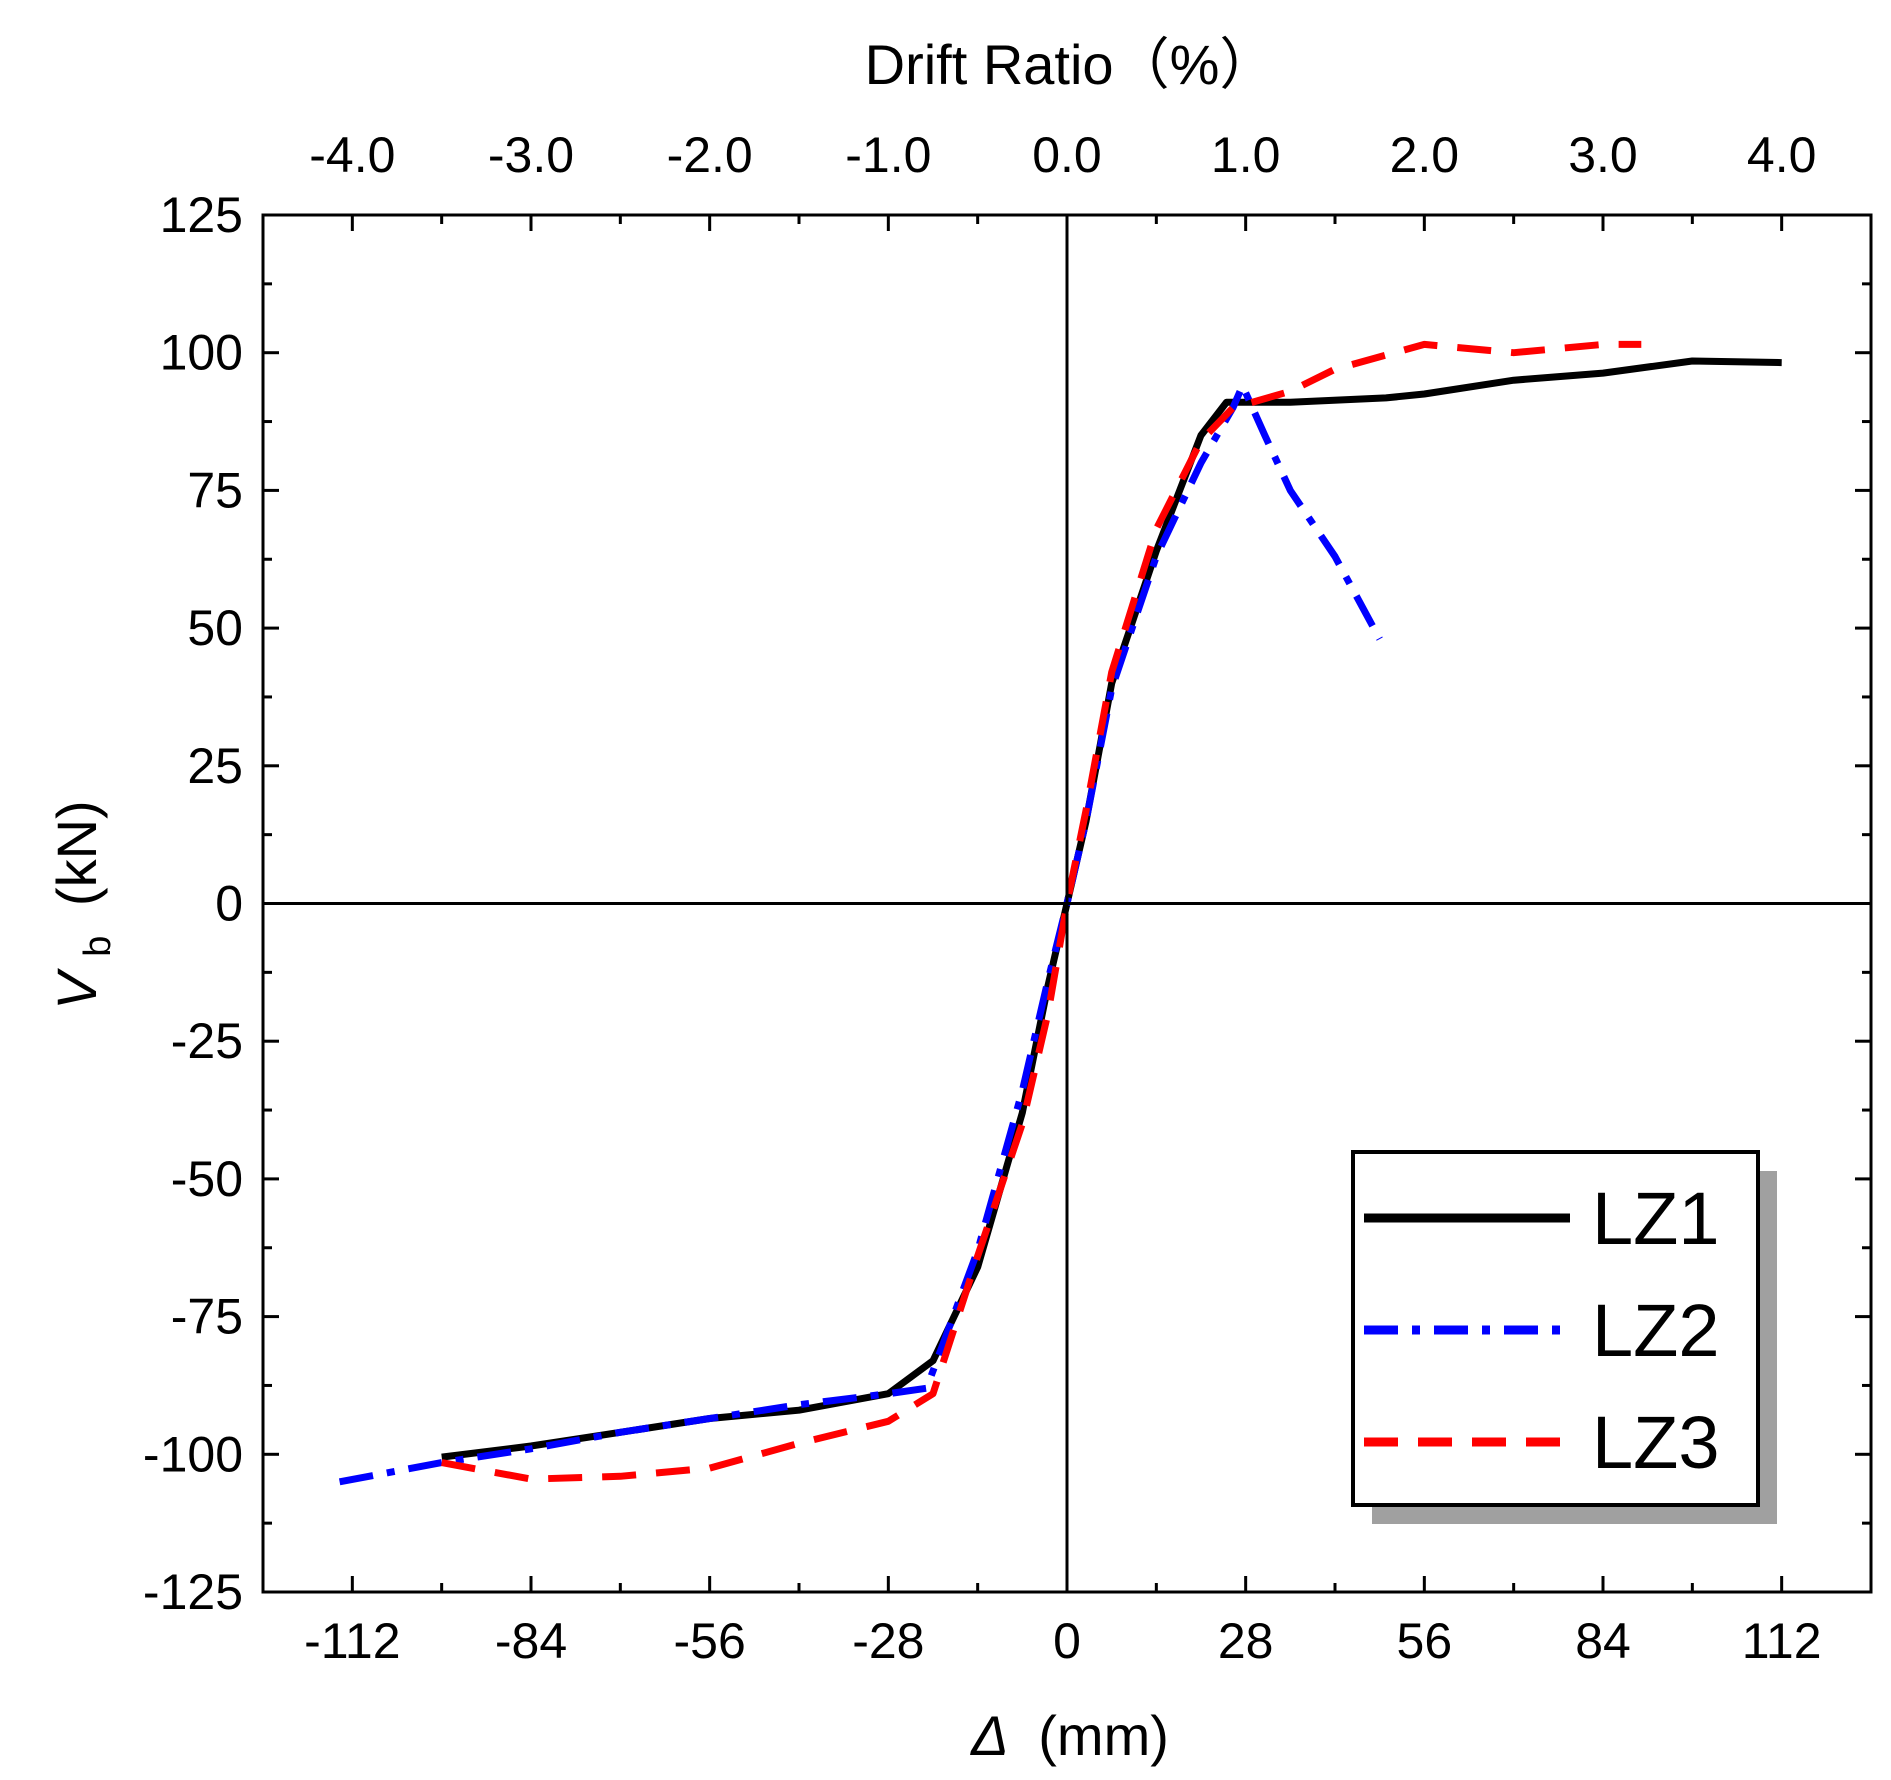 This screenshot has width=1891, height=1780. Describe the element at coordinates (215, 766) in the screenshot. I see `y-tick-label: 25` at that location.